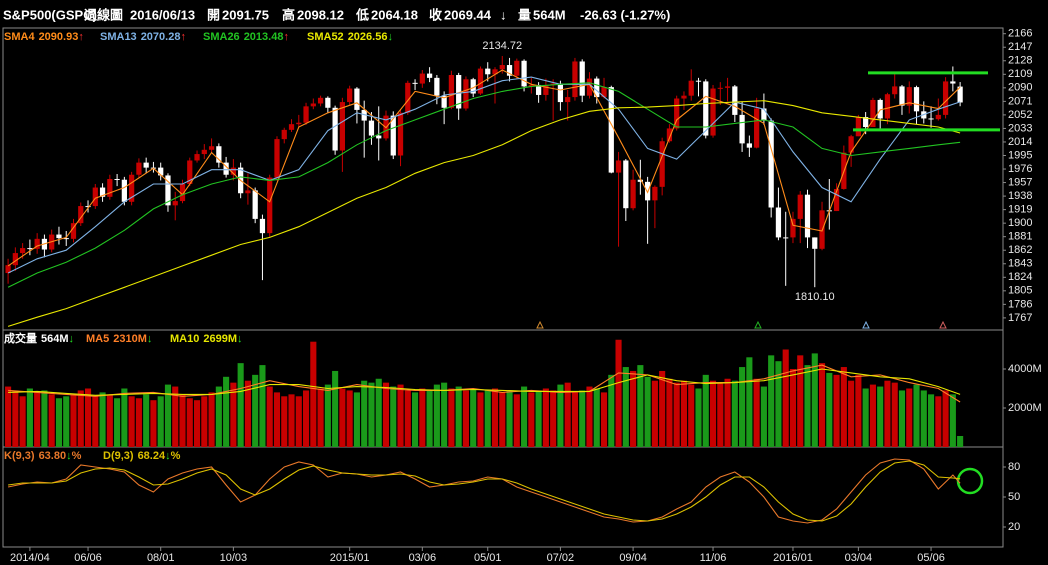 The height and width of the screenshot is (565, 1048). Describe the element at coordinates (1020, 34) in the screenshot. I see `y-tick-label: 2166` at that location.